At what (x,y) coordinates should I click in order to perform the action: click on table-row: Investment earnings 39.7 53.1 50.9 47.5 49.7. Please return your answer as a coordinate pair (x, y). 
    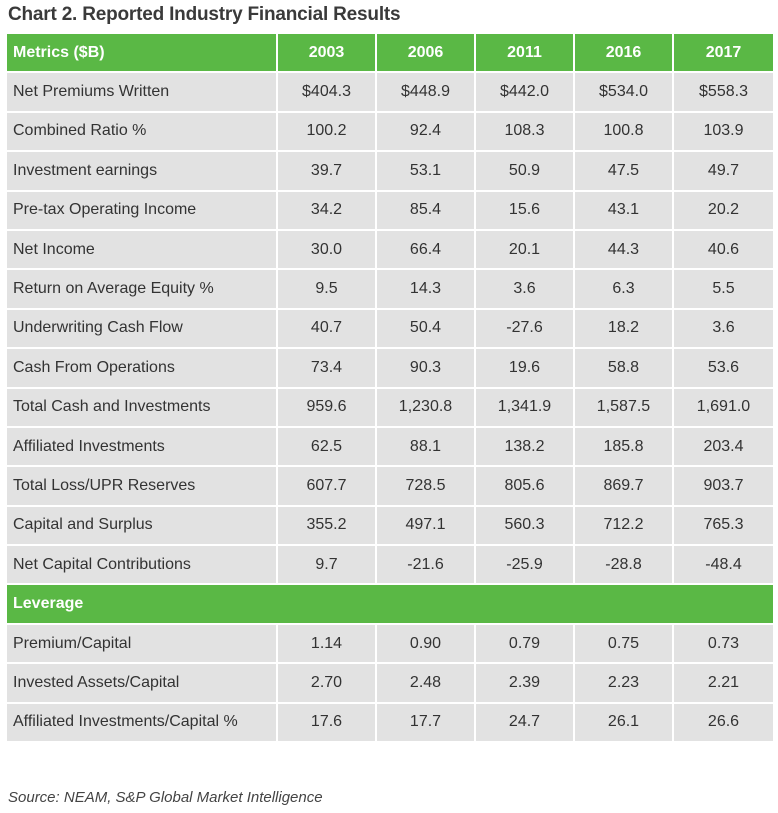
    Looking at the image, I should click on (390, 172).